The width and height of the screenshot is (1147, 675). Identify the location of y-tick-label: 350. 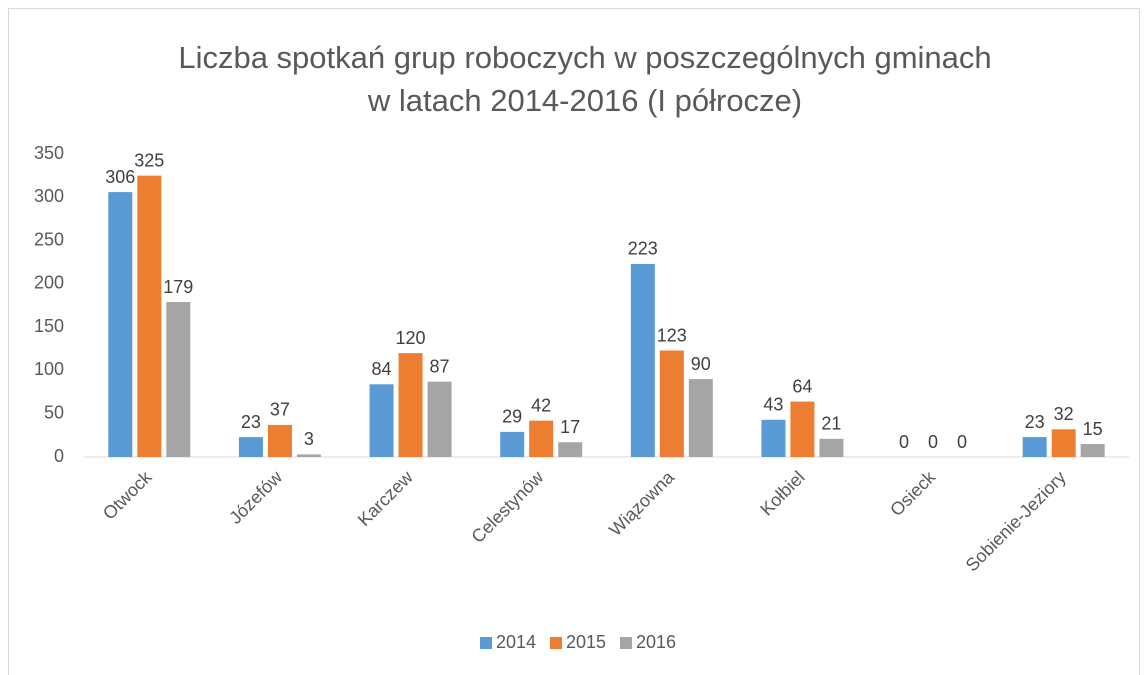
(49, 153).